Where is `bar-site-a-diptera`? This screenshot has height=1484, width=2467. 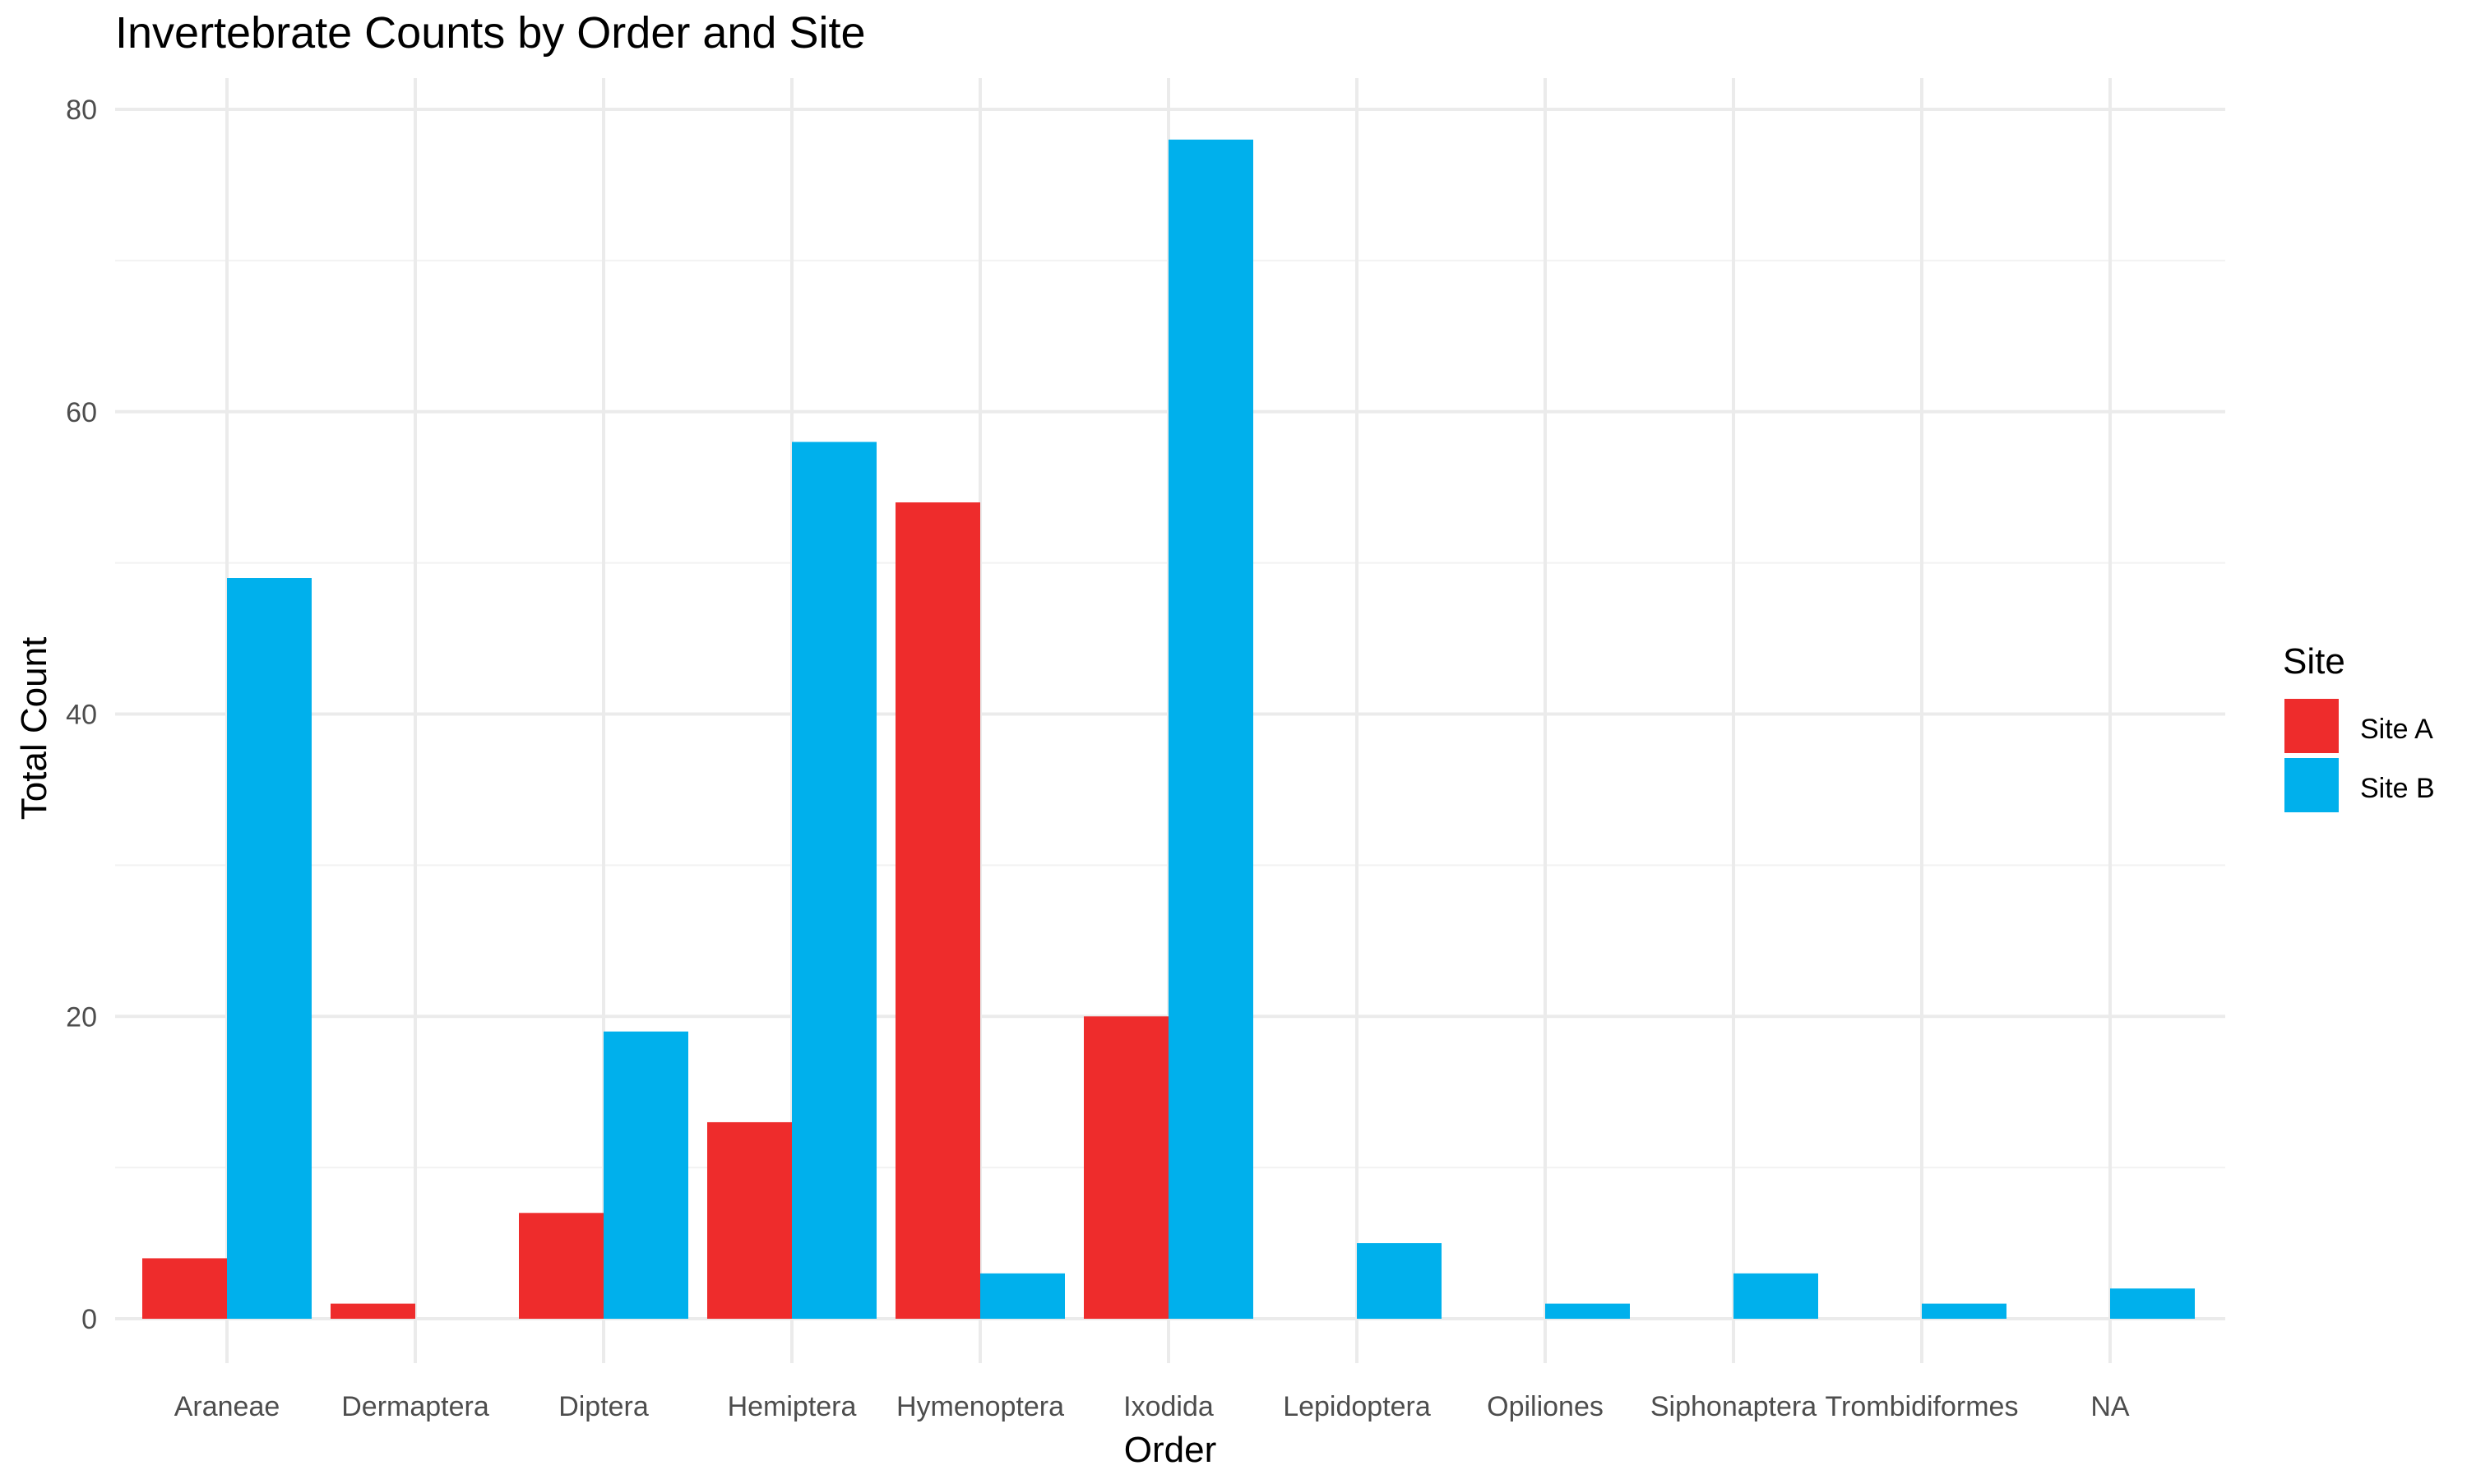
bar-site-a-diptera is located at coordinates (561, 1266).